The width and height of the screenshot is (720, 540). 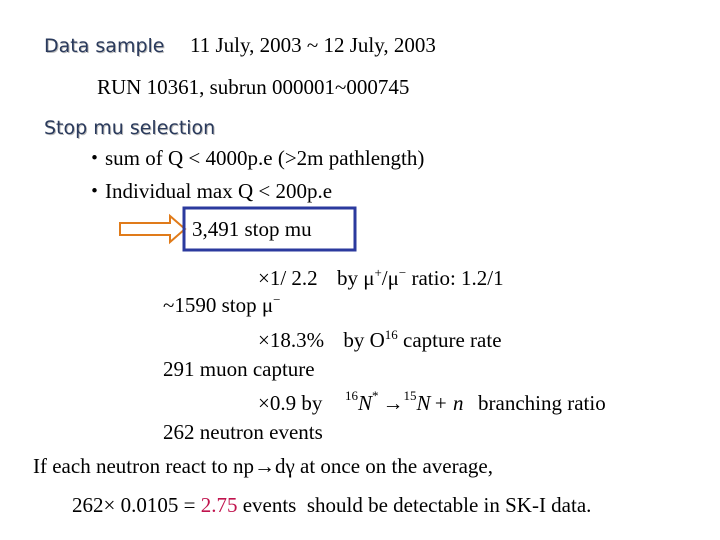 What do you see at coordinates (390, 278) in the screenshot?
I see `text: /μ` at bounding box center [390, 278].